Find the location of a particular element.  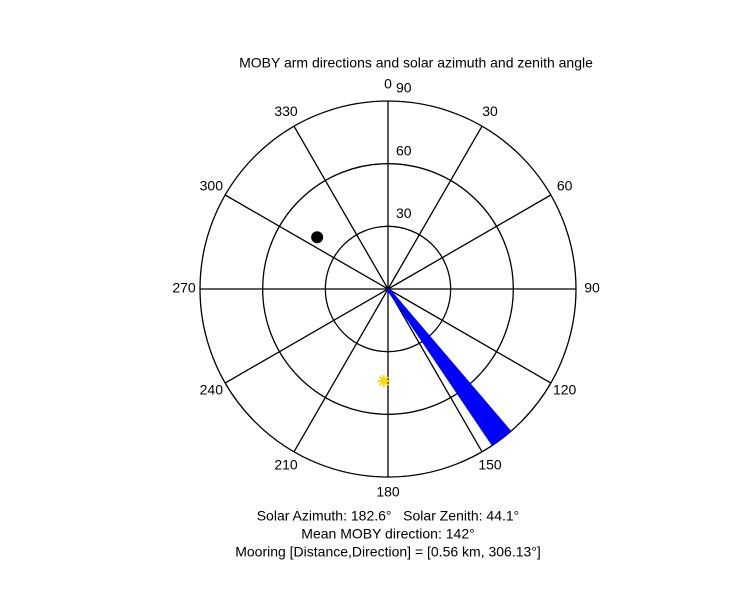

theta-tick-label: 210 is located at coordinates (286, 464).